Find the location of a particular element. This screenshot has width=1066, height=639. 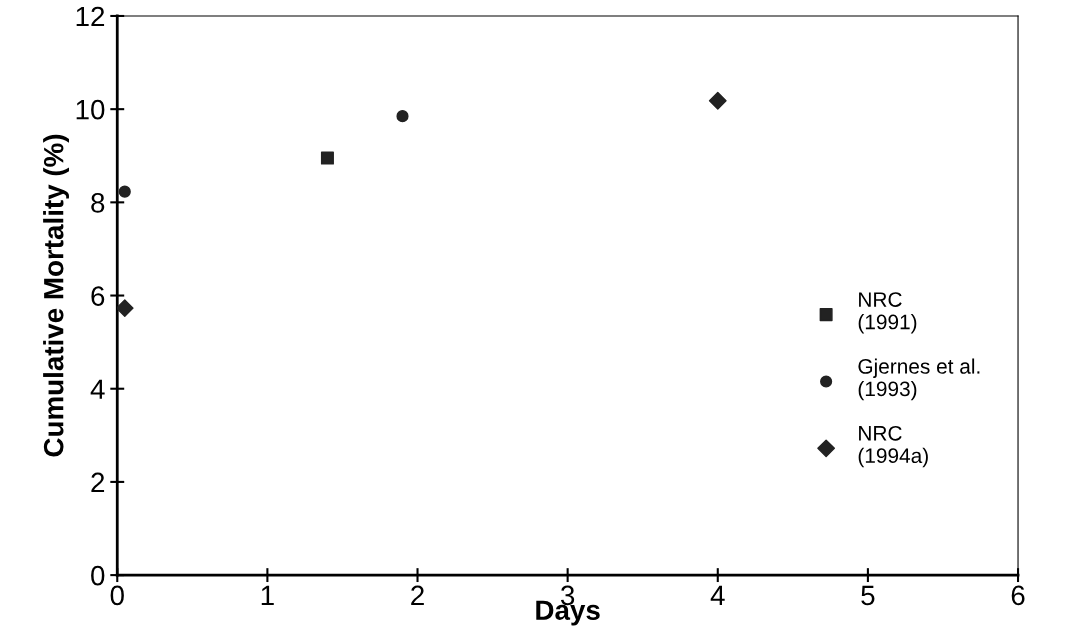

y-tick-label: 2 is located at coordinates (98, 482).